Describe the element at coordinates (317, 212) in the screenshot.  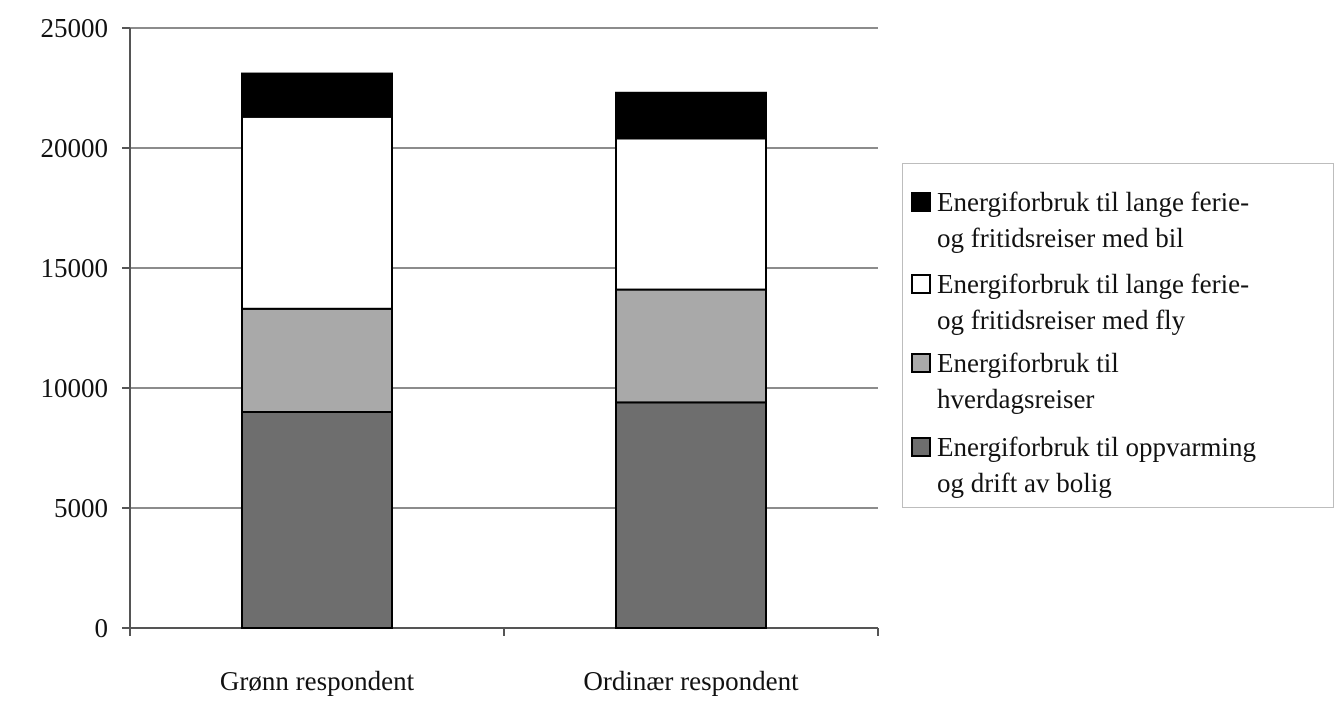
I see `bar-segment-3-gronn` at that location.